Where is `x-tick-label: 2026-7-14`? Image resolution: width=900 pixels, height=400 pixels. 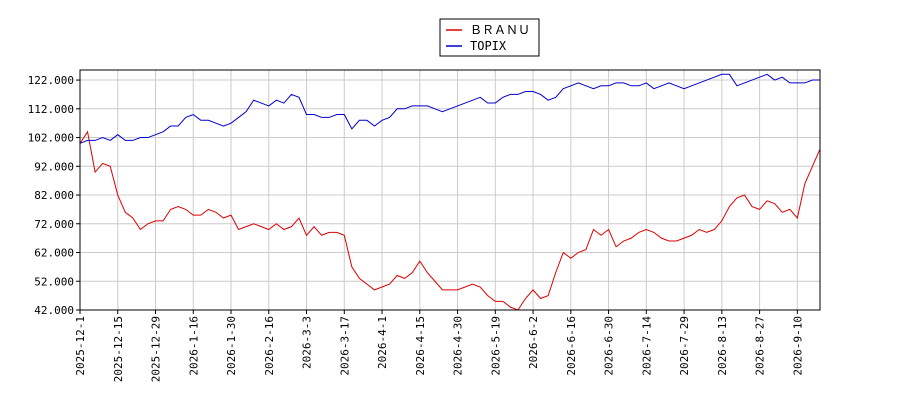
x-tick-label: 2026-7-14 is located at coordinates (646, 346).